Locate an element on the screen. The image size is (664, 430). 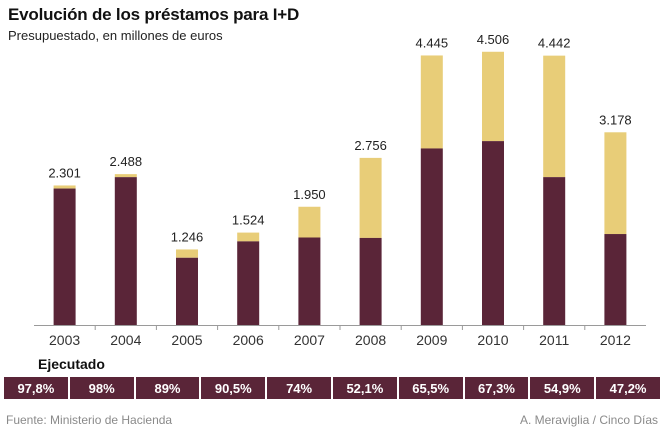
bar-total-label: 4.445 is located at coordinates (432, 42).